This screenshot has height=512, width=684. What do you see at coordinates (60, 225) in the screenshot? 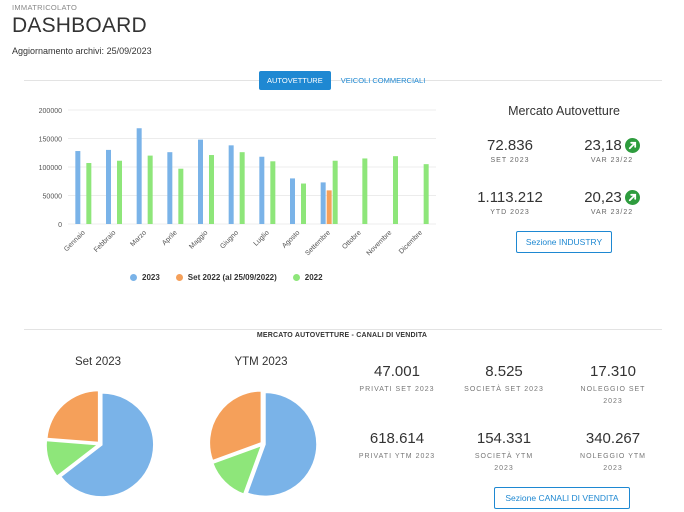
I see `y-tick-label: 0` at bounding box center [60, 225].